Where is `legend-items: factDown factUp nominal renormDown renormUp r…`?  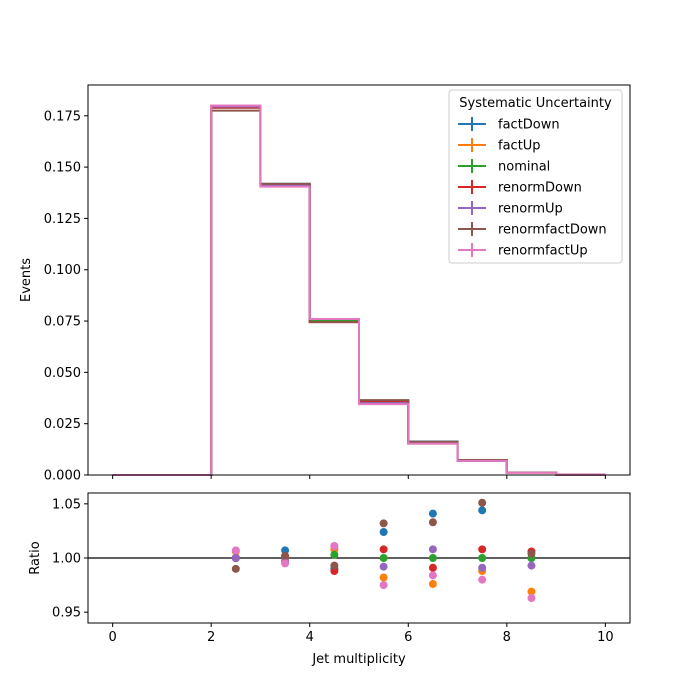 legend-items: factDown factUp nominal renormDown renormUp r… is located at coordinates (532, 188).